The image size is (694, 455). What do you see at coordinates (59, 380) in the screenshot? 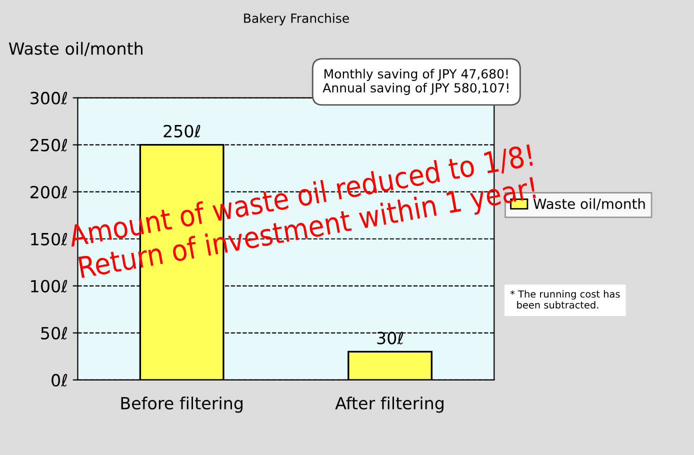
I see `y-tick-label: 0ℓ` at bounding box center [59, 380].